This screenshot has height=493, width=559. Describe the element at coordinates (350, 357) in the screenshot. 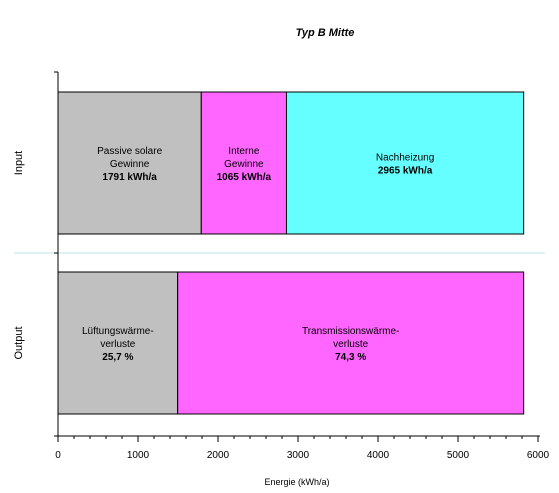

I see `segment-value-label: 74,3 %` at that location.